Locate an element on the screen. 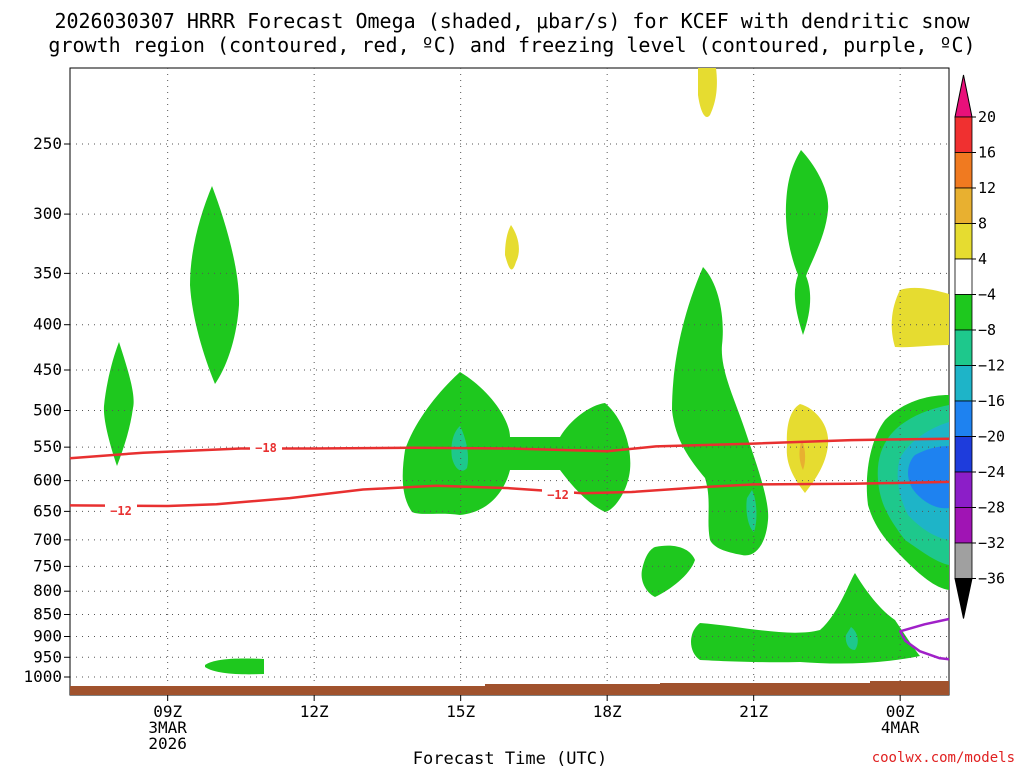 Image resolution: width=1024 pixels, height=768 pixels. contour-label-minus18: −18 is located at coordinates (266, 448).